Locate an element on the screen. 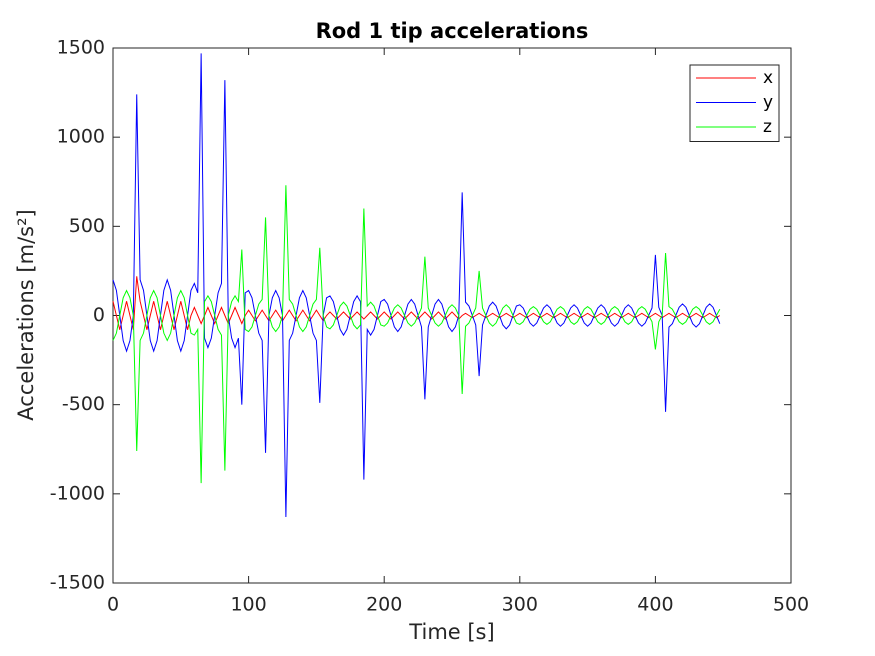 This screenshot has width=875, height=656. y-tick-label: 1000 is located at coordinates (81, 137).